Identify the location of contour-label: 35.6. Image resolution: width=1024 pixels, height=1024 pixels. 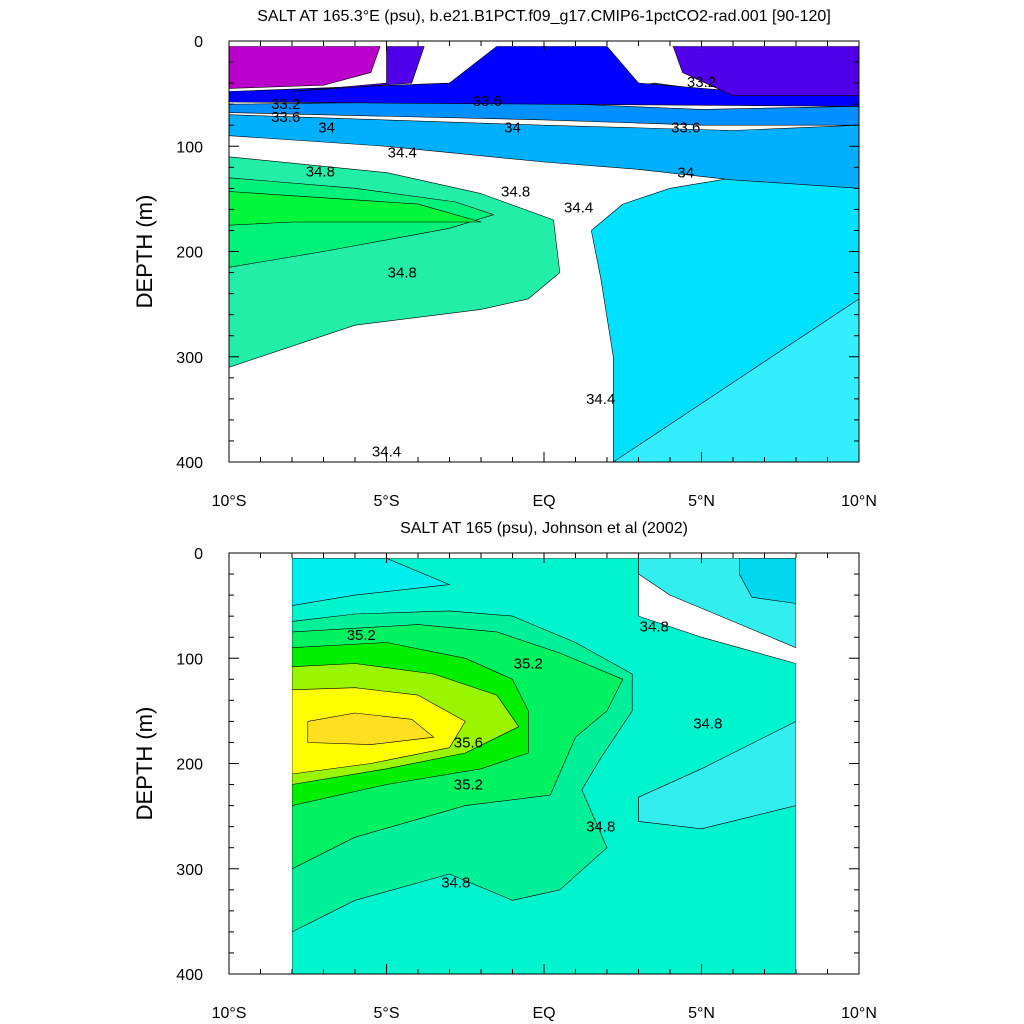
(468, 742).